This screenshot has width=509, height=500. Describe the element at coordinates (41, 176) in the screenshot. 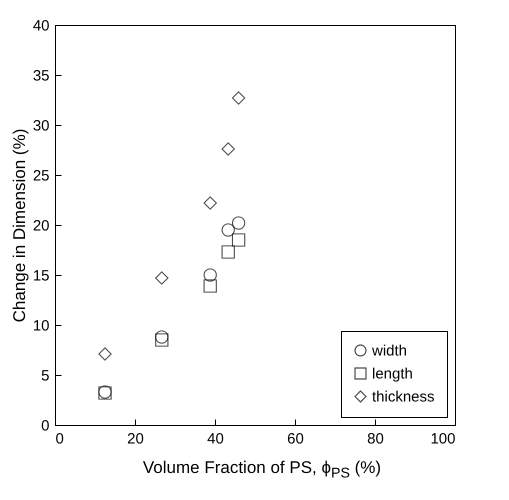

I see `y-tick-label: 25` at that location.